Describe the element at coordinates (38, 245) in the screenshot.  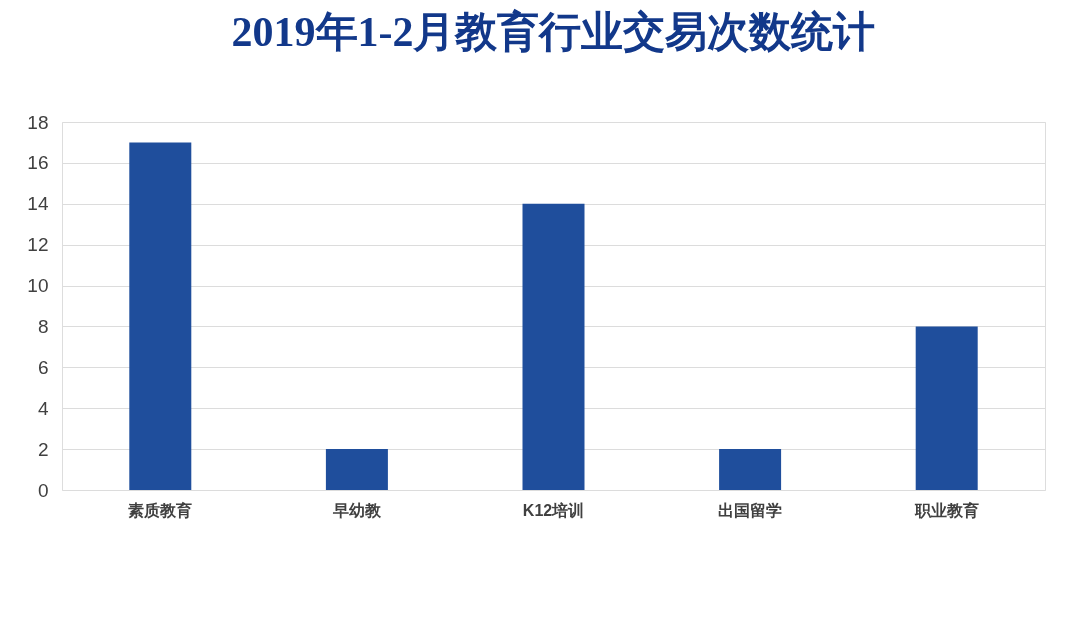
I see `y-tick-label: 12` at that location.